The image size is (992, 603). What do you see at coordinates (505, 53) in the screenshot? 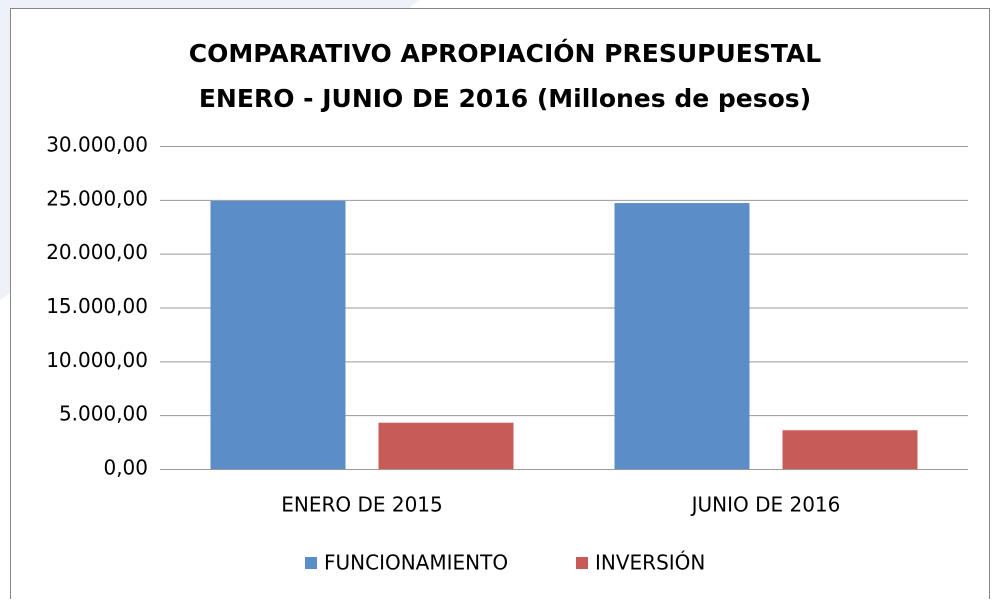
I see `chart-title: COMPARATIVO APROPIACIÓN PRESUPUESTAL` at bounding box center [505, 53].